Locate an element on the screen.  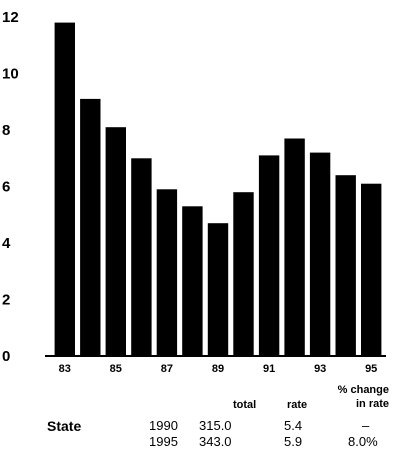
x-tick-label: 93 is located at coordinates (320, 369).